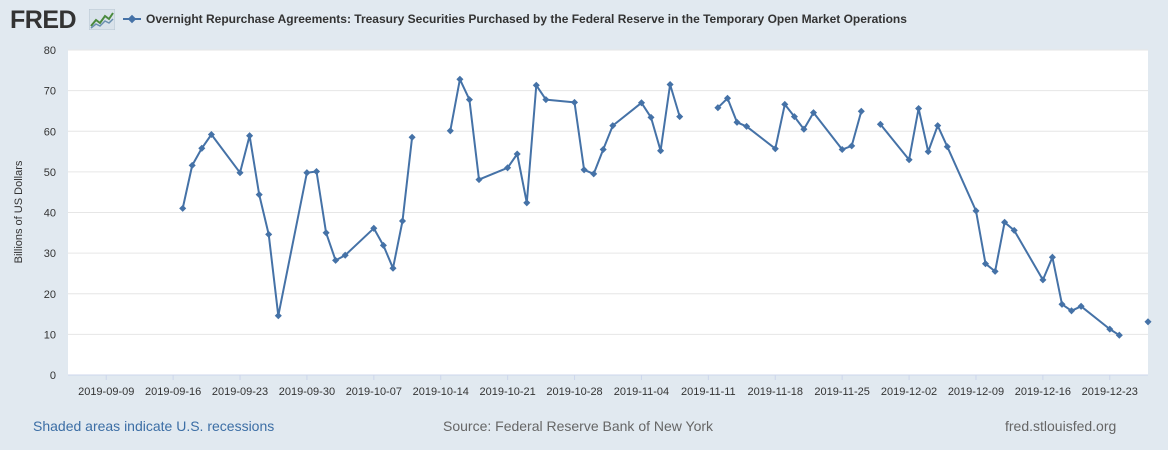  What do you see at coordinates (53, 376) in the screenshot?
I see `y-tick-label: 0` at bounding box center [53, 376].